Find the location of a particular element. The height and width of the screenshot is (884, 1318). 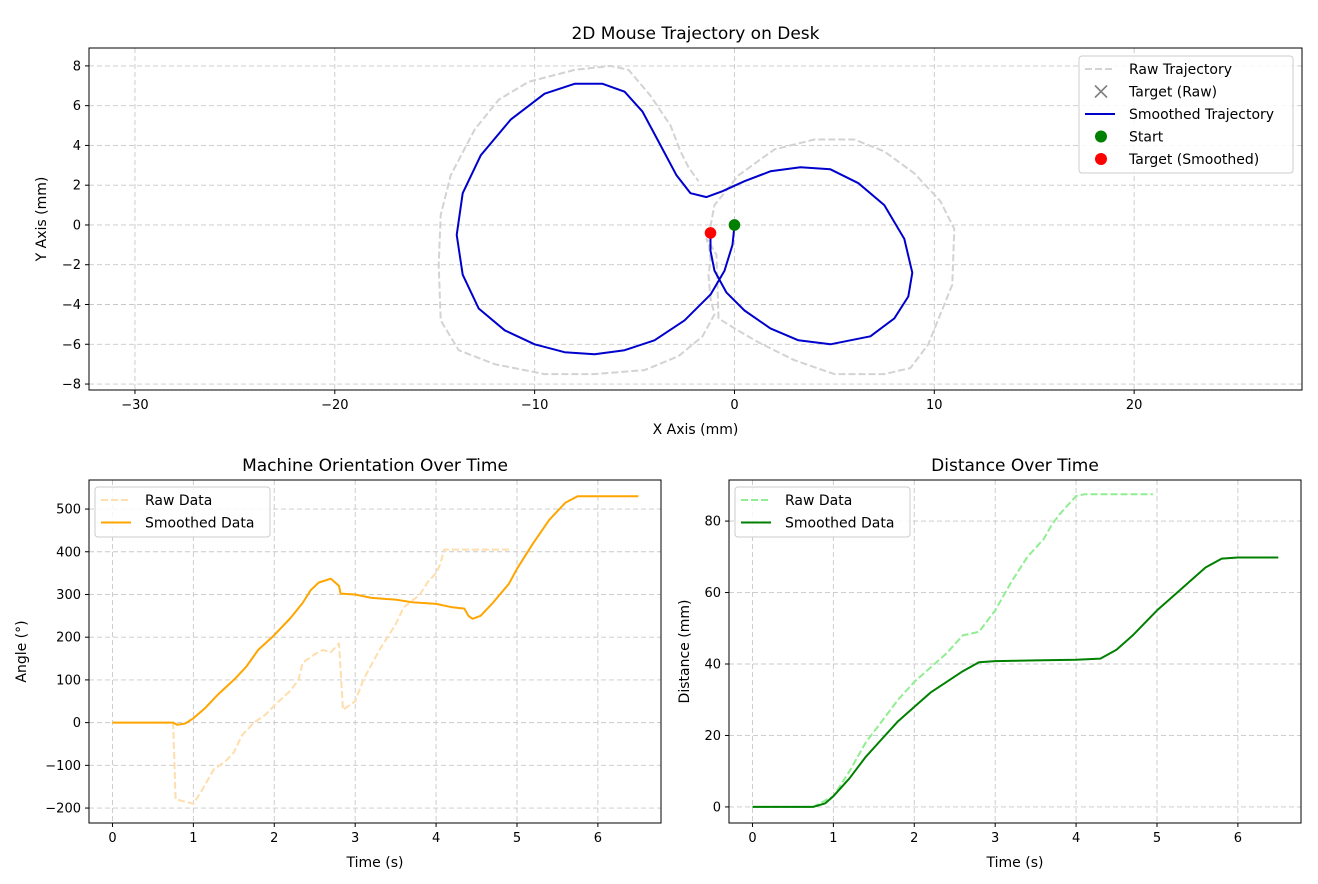

y-tick-label: 200 is located at coordinates (68, 638).